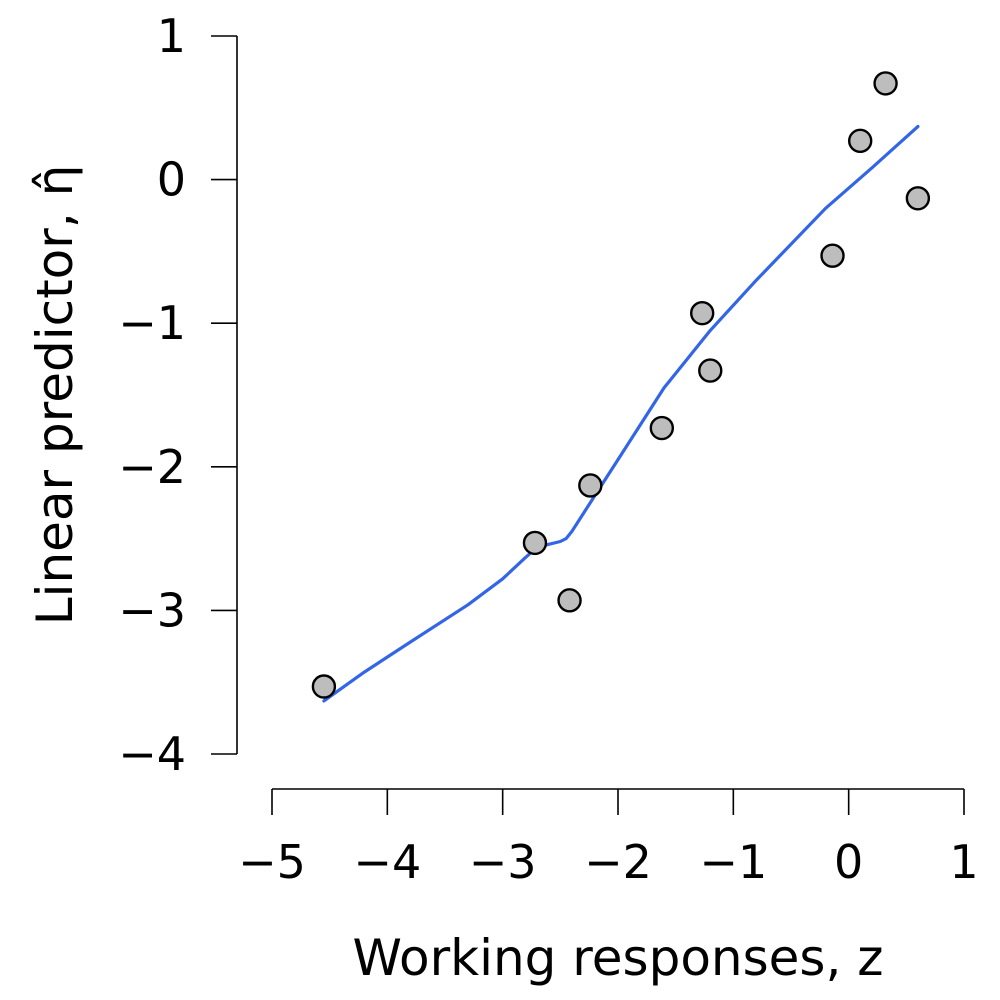  What do you see at coordinates (387, 862) in the screenshot?
I see `x-tick-label: −4` at bounding box center [387, 862].